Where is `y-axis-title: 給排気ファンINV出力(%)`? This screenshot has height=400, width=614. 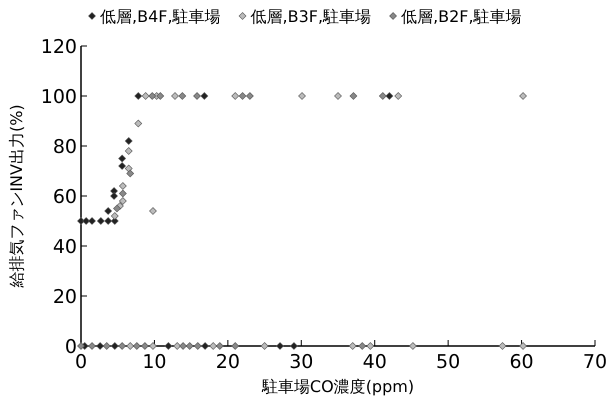 y-axis-title: 給排気ファンINV出力(%) is located at coordinates (16, 196).